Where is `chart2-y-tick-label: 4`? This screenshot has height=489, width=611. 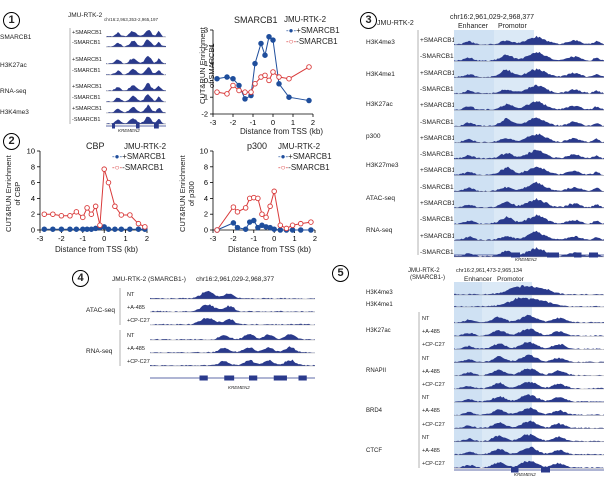 chart2-y-tick-label: 4 is located at coordinates (33, 198).